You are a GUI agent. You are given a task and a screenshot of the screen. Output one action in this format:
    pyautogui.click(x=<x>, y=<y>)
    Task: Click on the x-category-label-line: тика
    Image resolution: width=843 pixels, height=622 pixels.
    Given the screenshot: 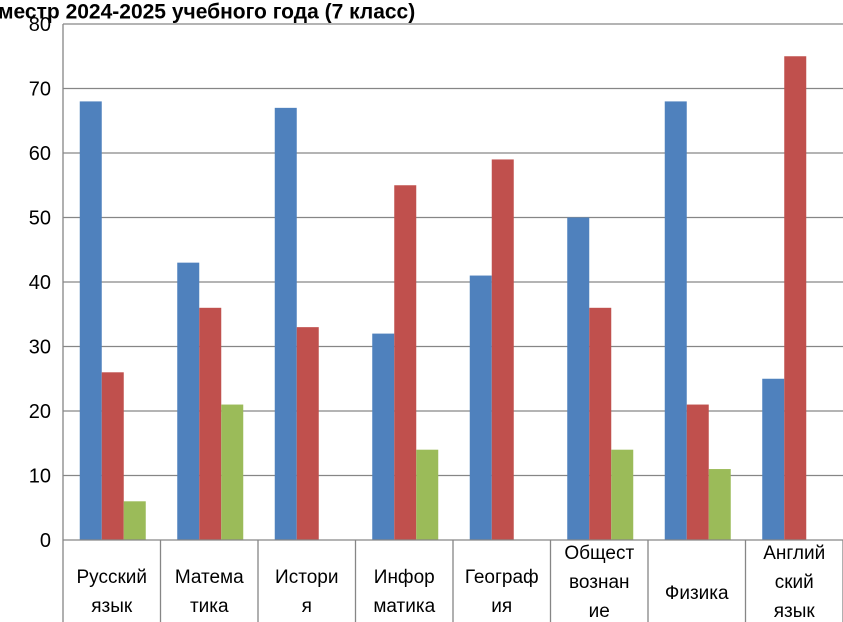 What is the action you would take?
    pyautogui.click(x=209, y=606)
    